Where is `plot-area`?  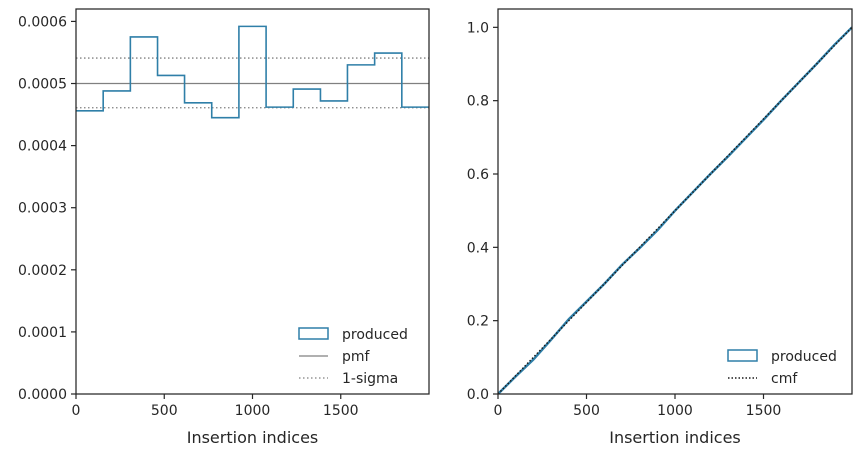 plot-area is located at coordinates (252, 72).